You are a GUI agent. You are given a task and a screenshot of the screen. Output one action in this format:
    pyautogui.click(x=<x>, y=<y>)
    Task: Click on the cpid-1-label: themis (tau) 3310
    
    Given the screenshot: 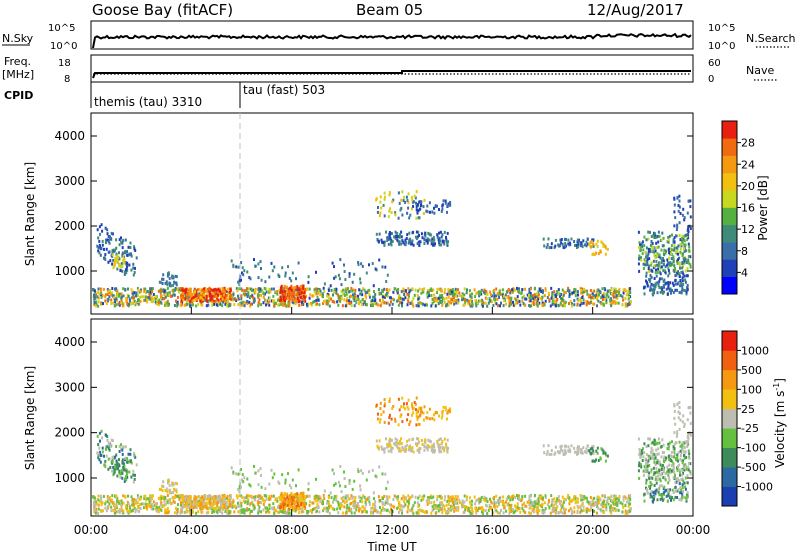 What is the action you would take?
    pyautogui.click(x=148, y=102)
    